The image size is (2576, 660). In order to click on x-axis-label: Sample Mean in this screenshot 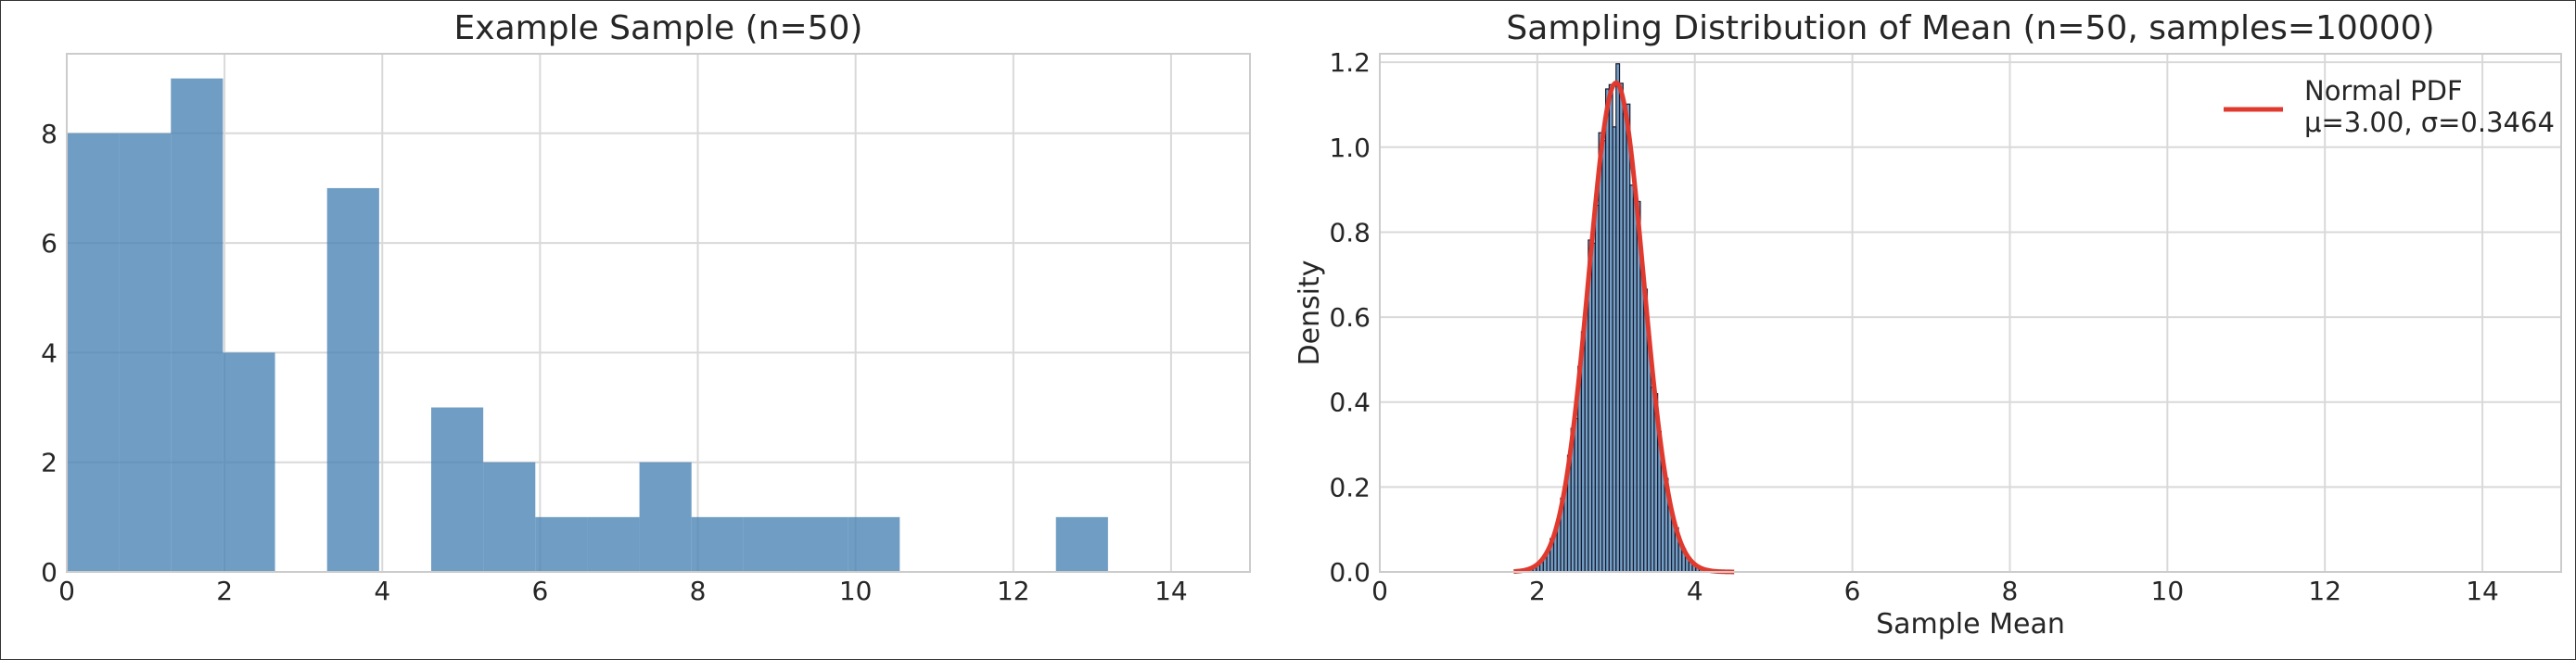, I will do `click(1970, 625)`.